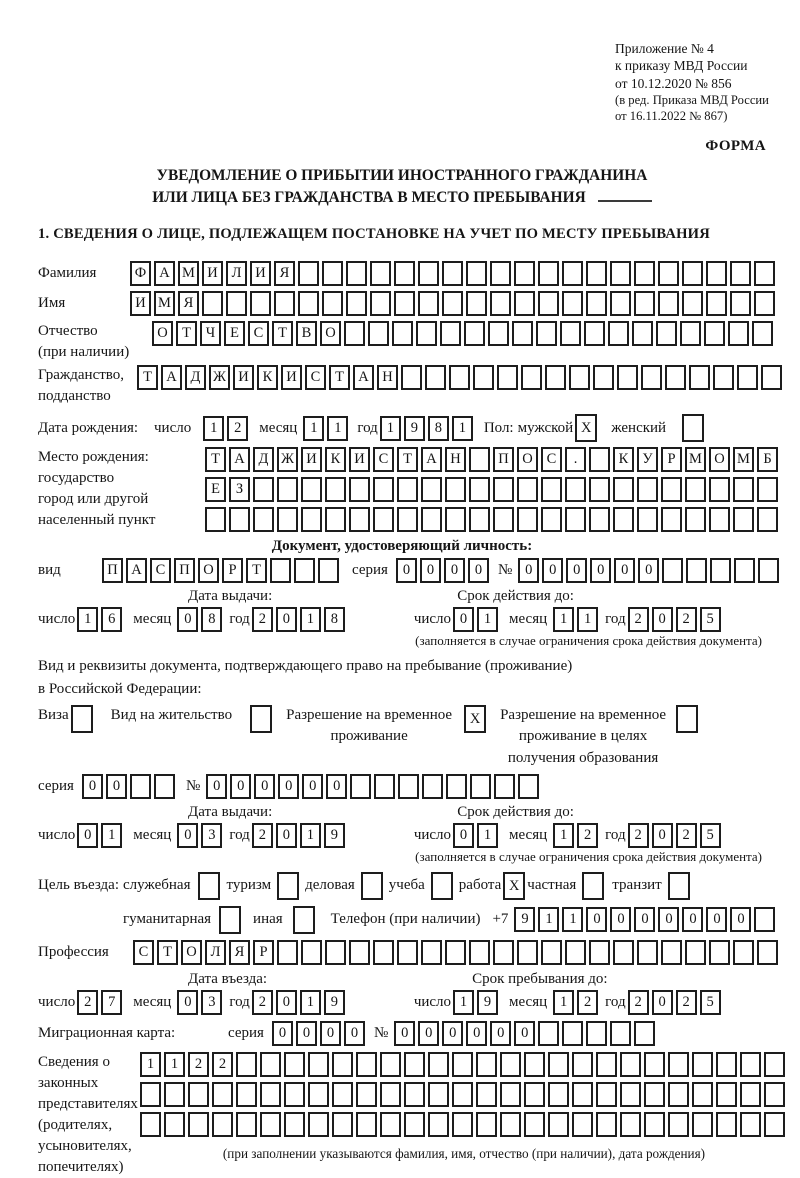  I want to click on form-cell: Я, so click(188, 304).